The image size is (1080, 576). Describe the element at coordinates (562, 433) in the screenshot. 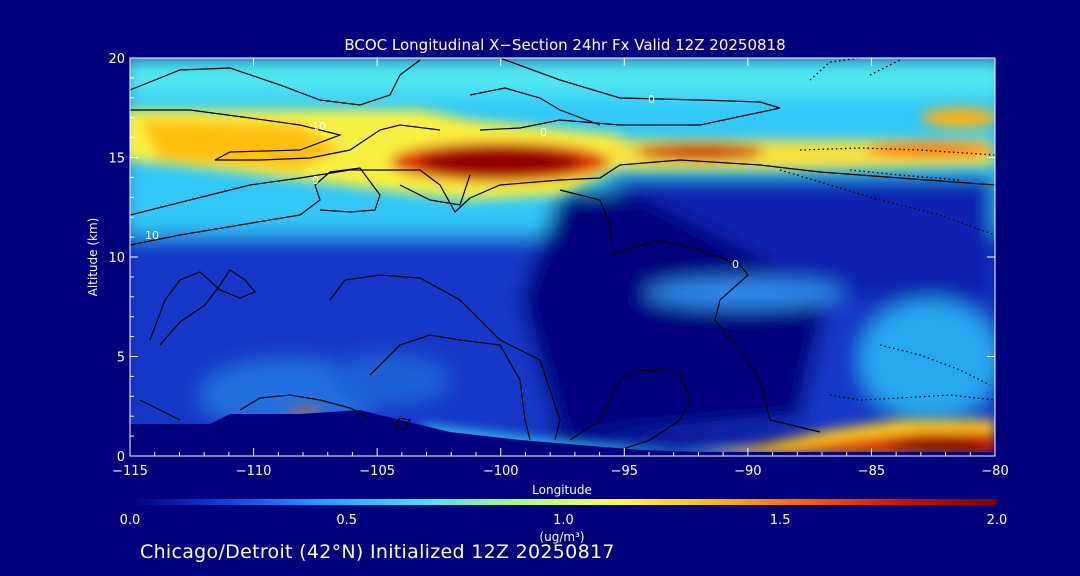

I see `terrain` at that location.